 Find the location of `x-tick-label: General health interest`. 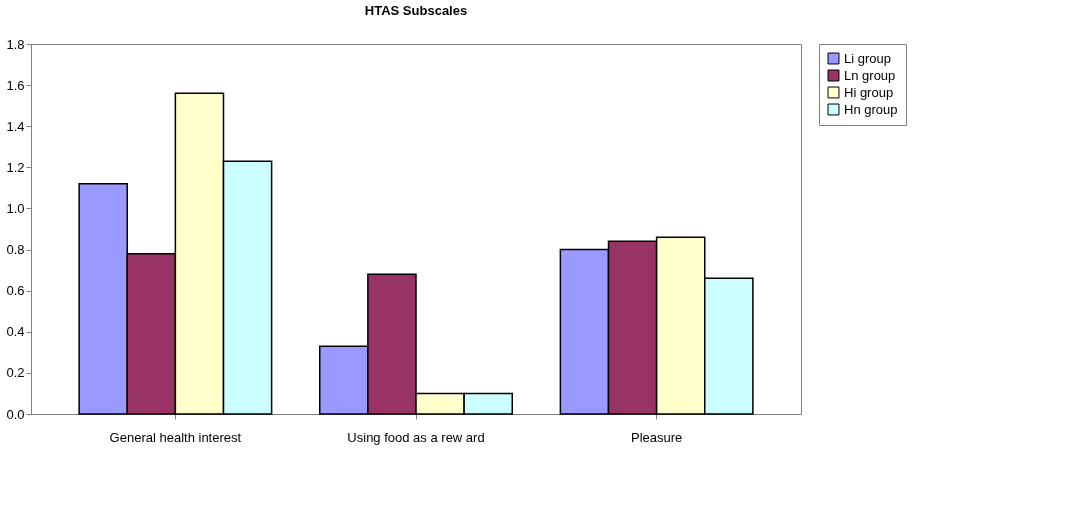

x-tick-label: General health interest is located at coordinates (175, 437).